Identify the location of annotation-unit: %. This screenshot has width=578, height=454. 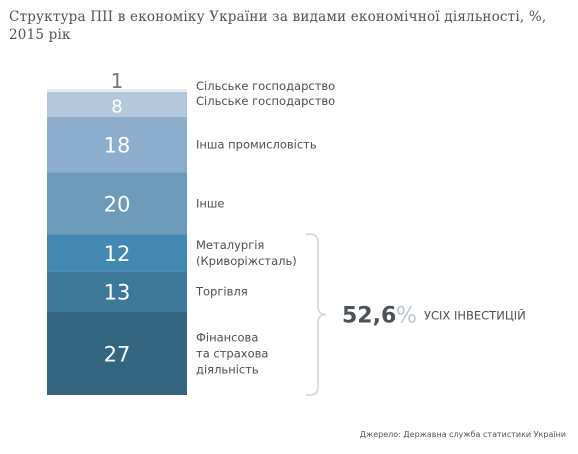
(406, 316).